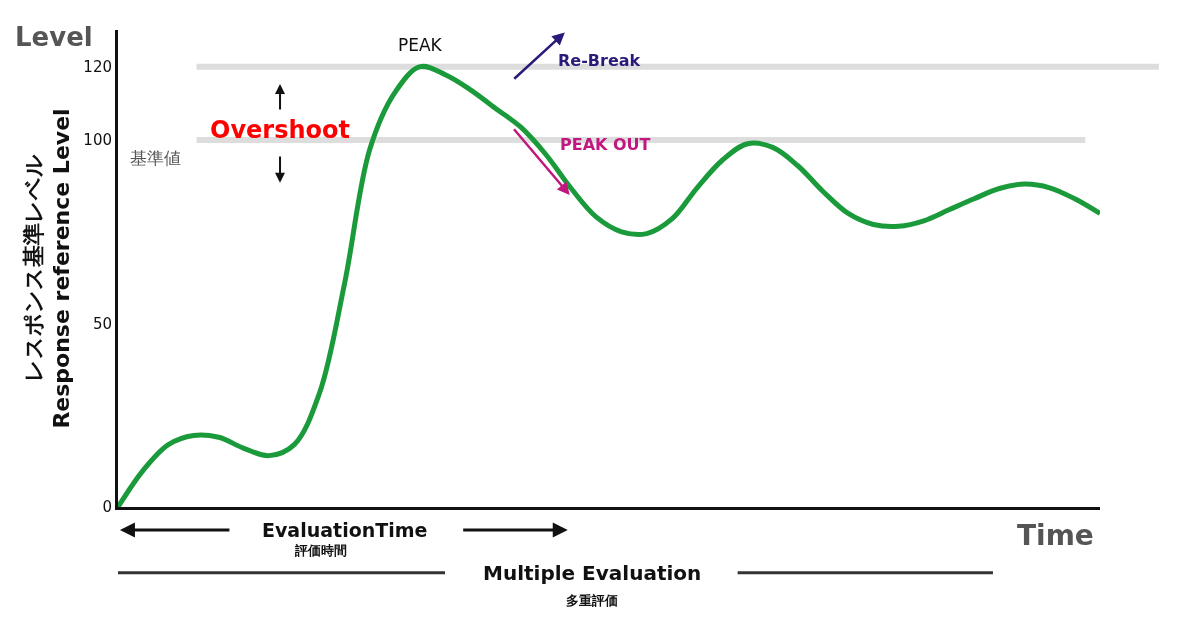 The width and height of the screenshot is (1200, 618). Describe the element at coordinates (54, 37) in the screenshot. I see `text: Level` at that location.